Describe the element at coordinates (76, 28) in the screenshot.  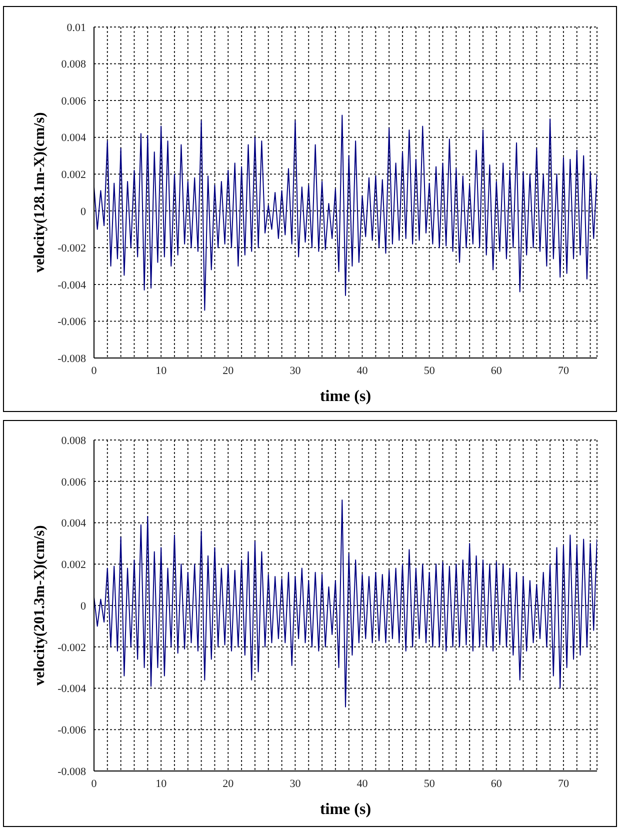
I see `y-tick-label: 0.01` at that location.